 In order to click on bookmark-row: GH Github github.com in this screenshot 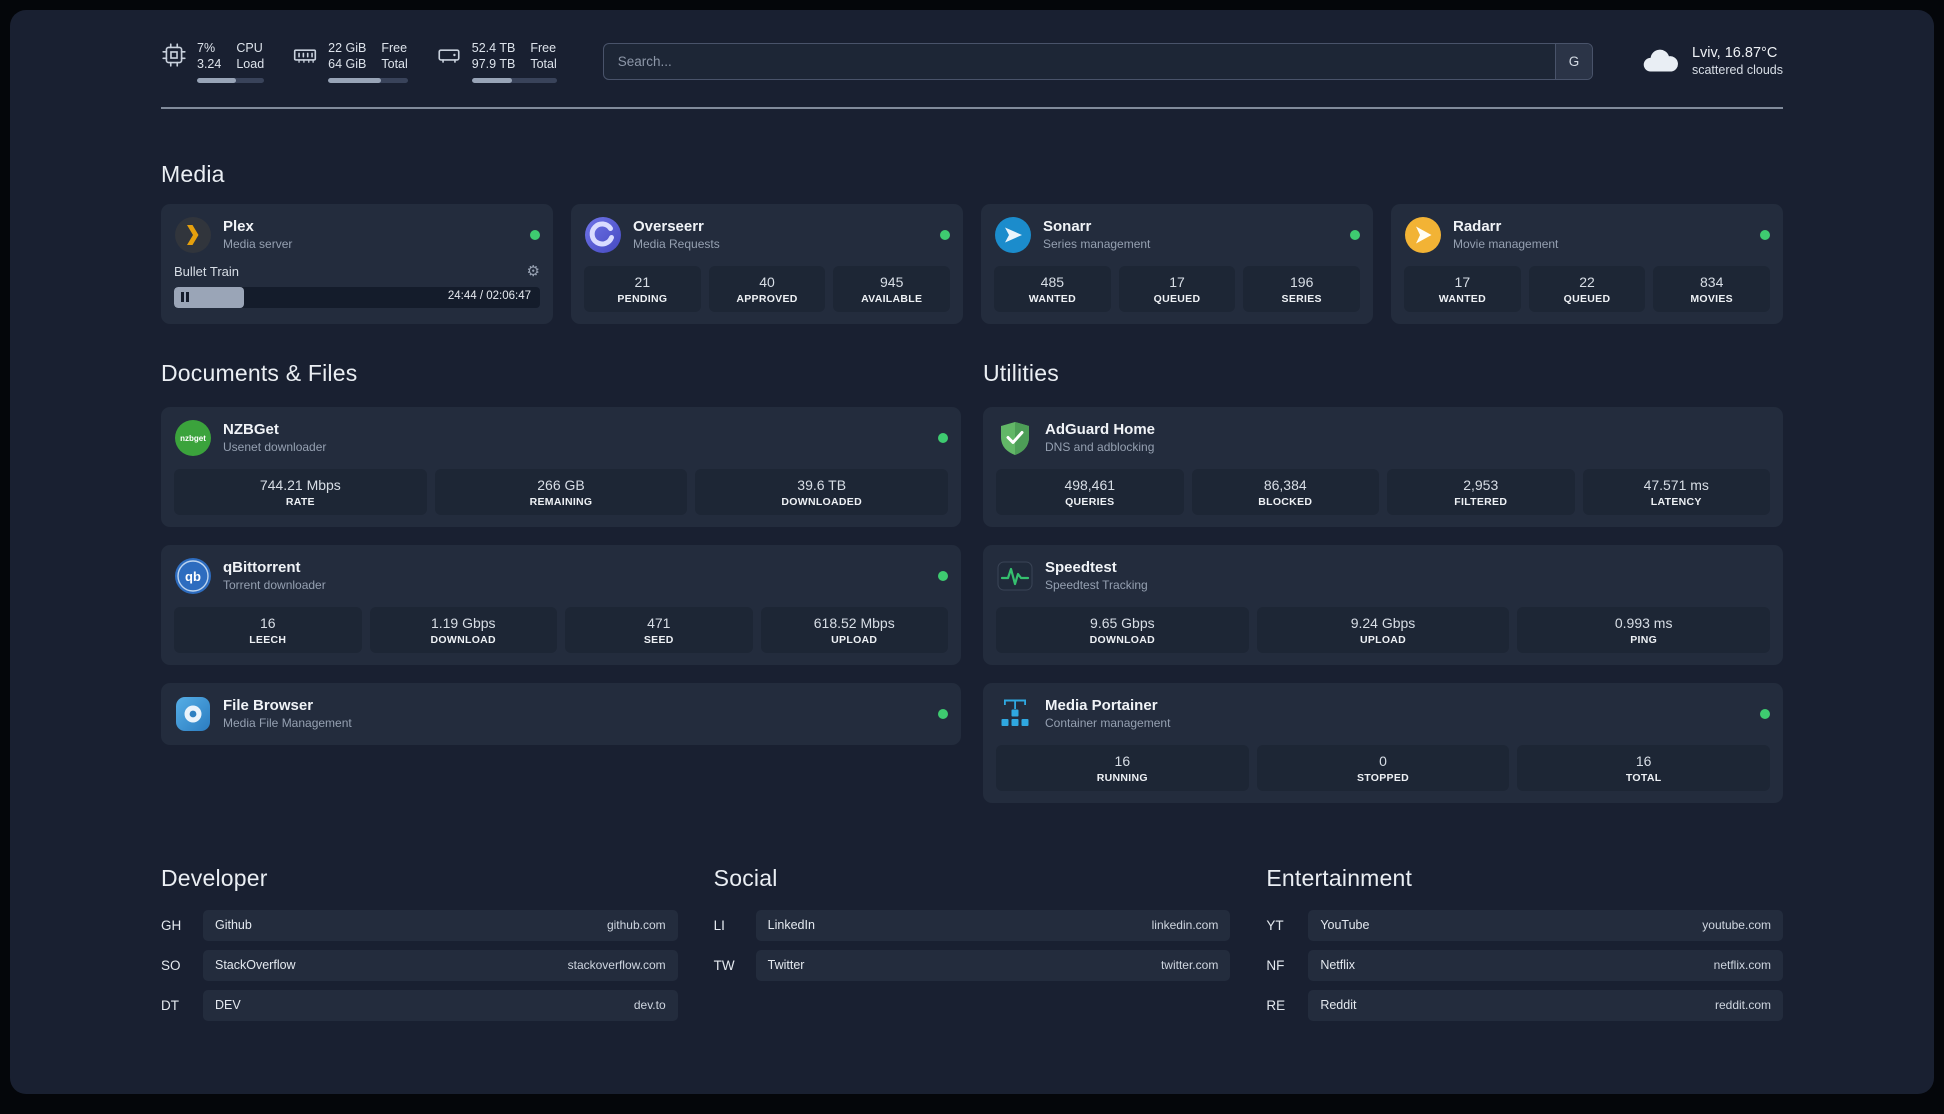, I will do `click(419, 925)`.